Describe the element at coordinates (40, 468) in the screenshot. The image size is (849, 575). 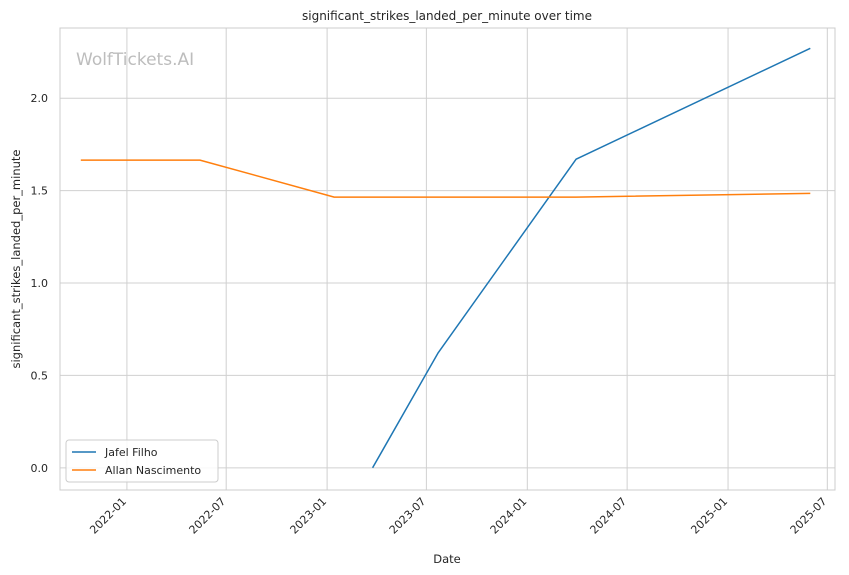
I see `y-tick-label: 0.0` at that location.